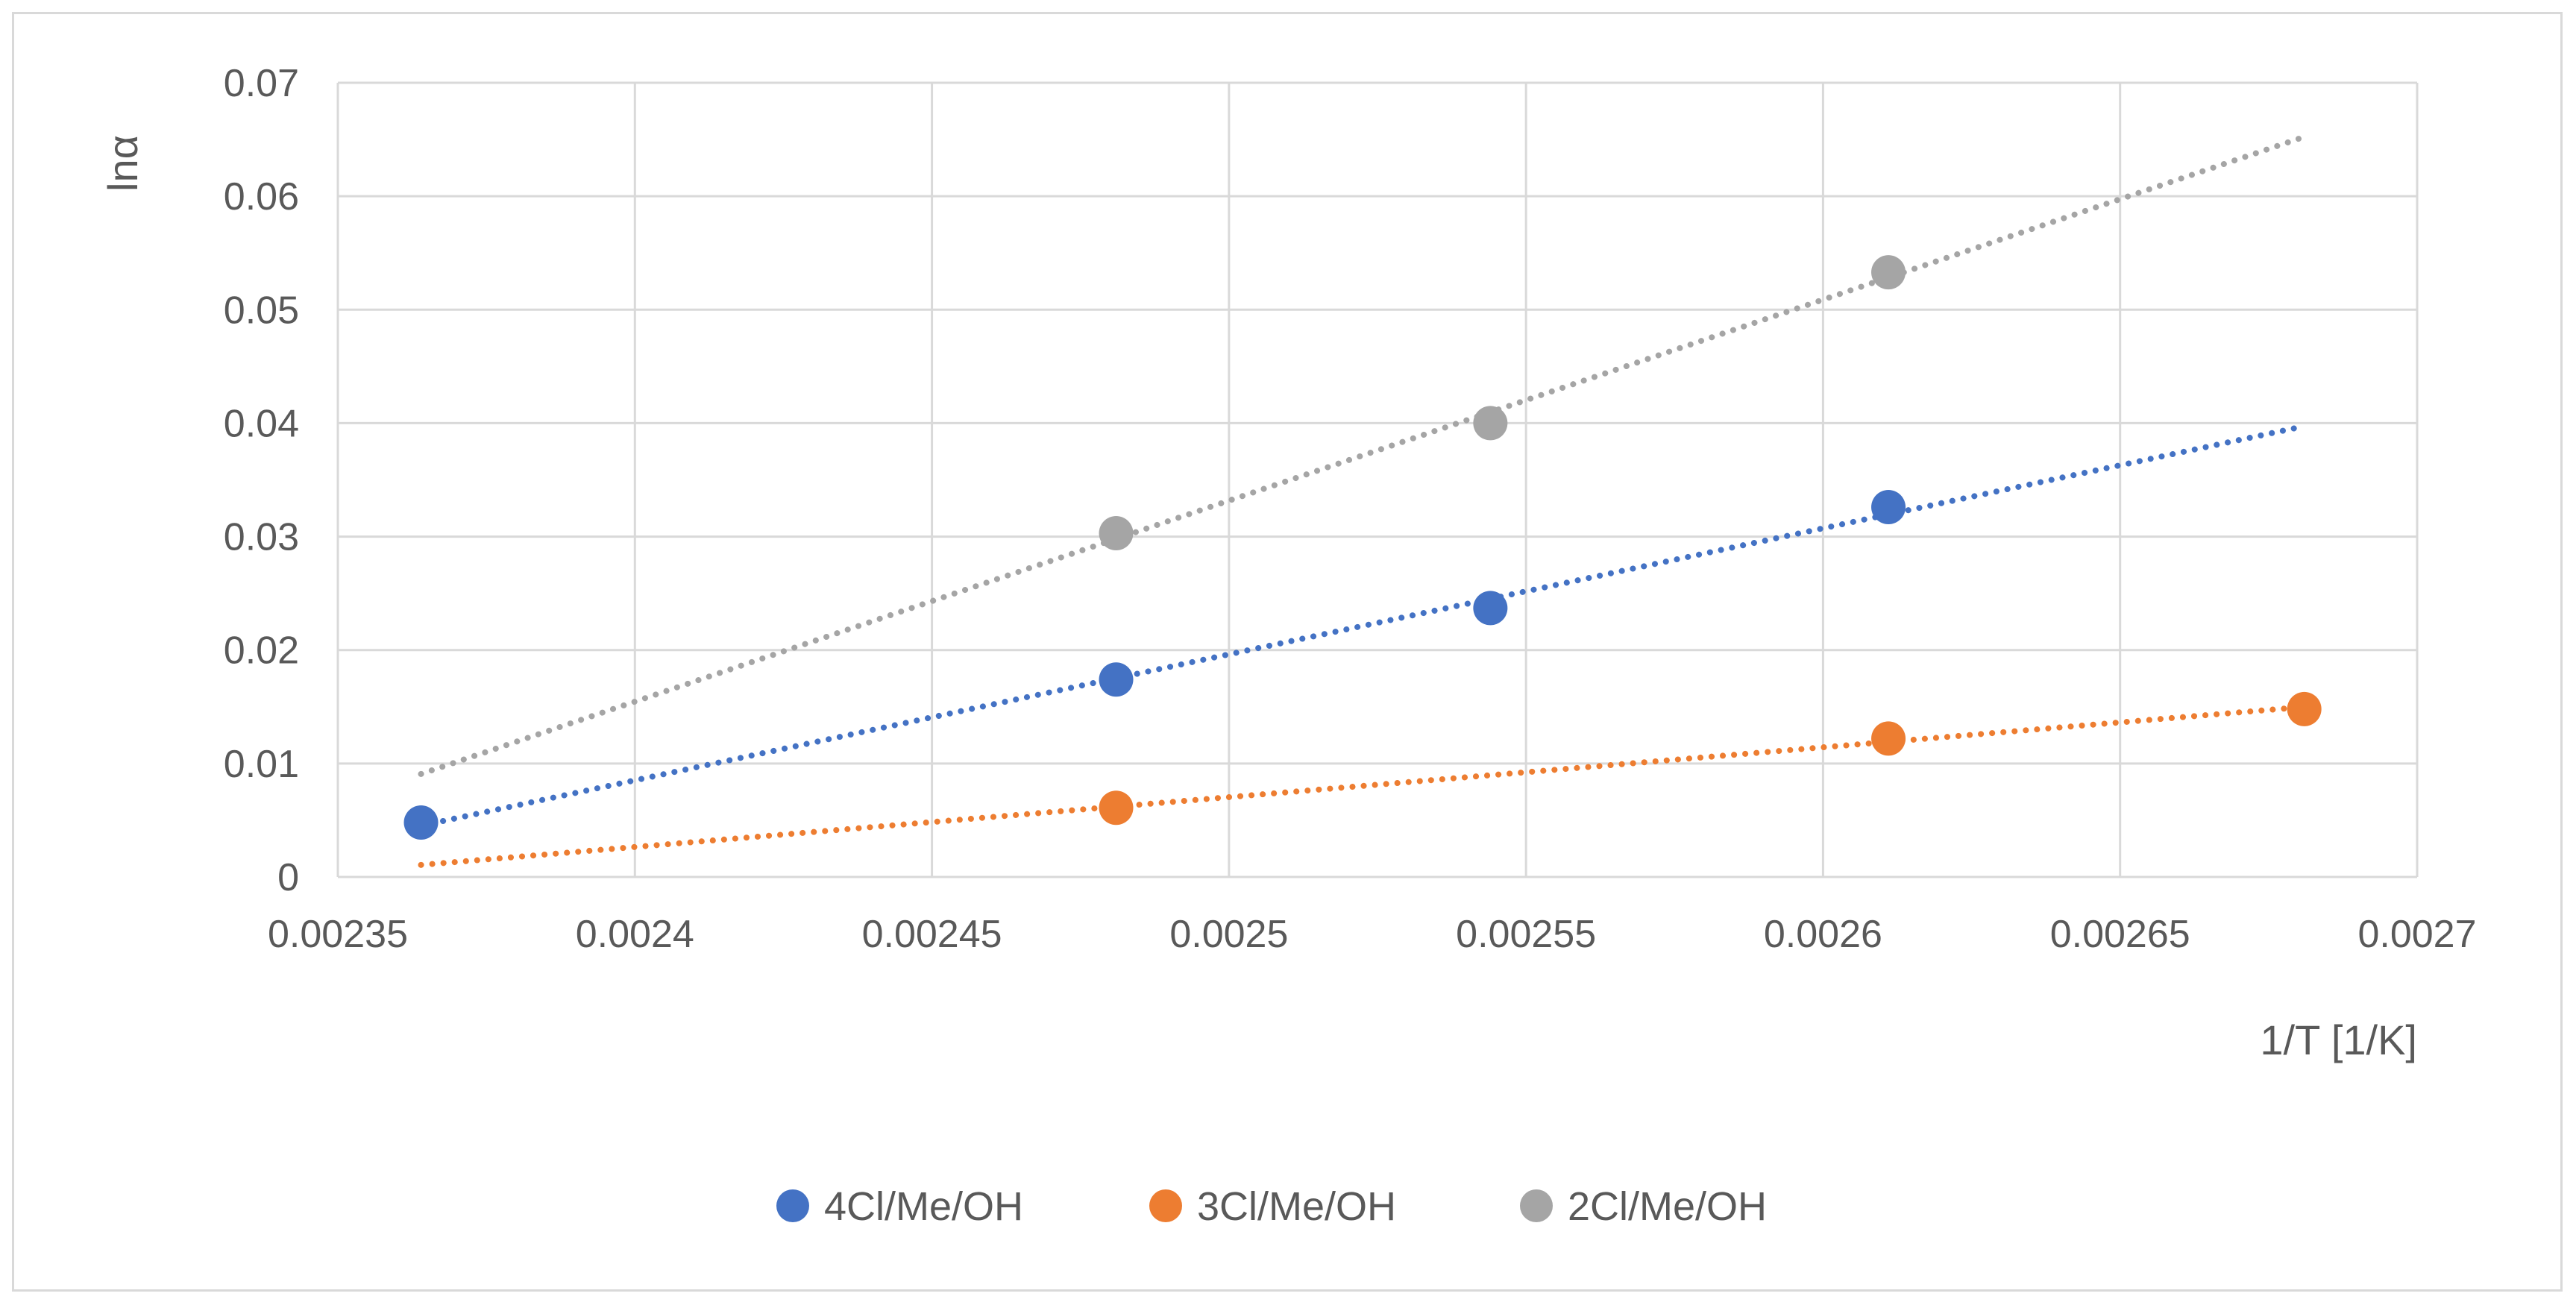  I want to click on legend-item-2cl-me-oh: 2Cl/Me/OH, so click(1643, 1206).